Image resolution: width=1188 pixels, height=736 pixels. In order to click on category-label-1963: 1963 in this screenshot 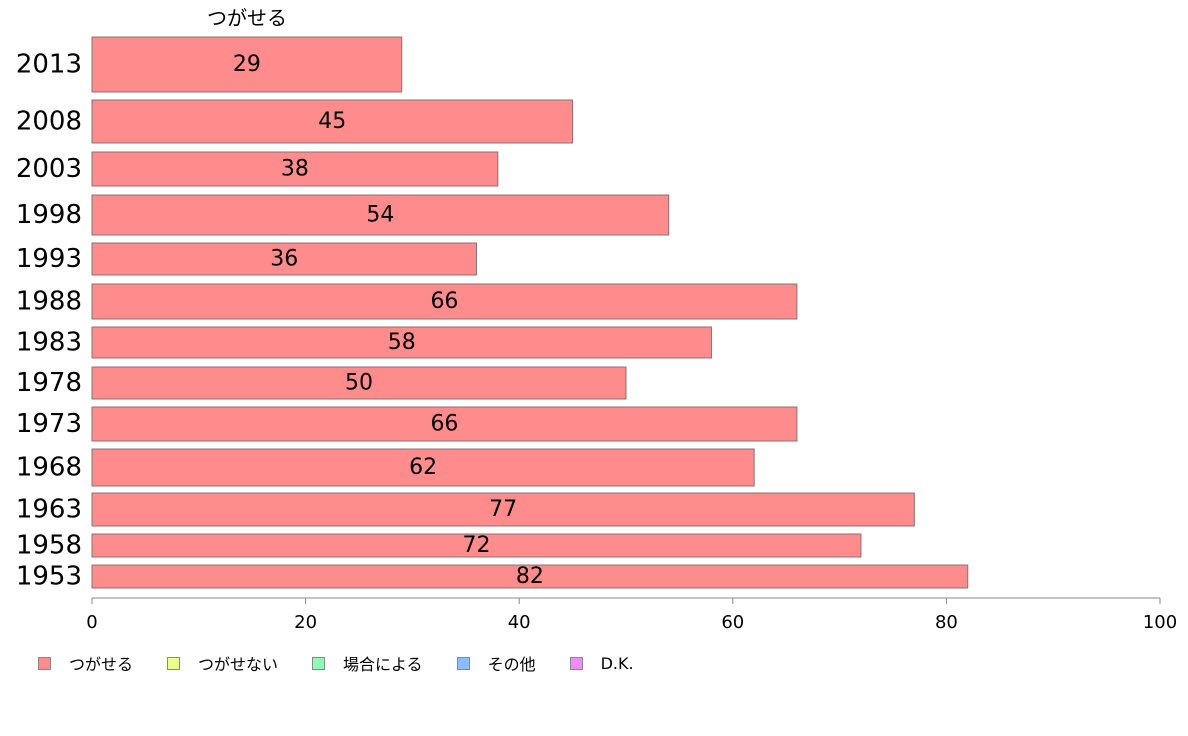, I will do `click(49, 510)`.